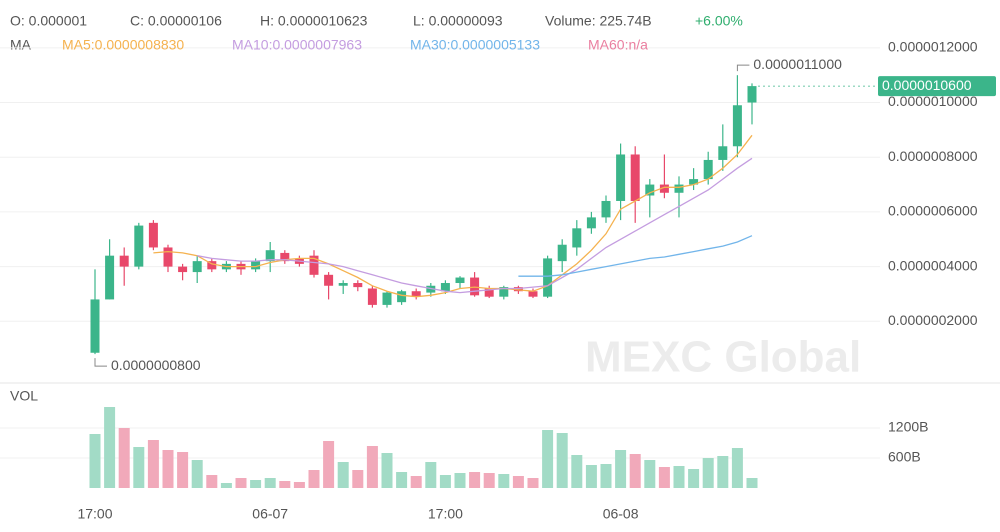 The height and width of the screenshot is (532, 1000). What do you see at coordinates (458, 21) in the screenshot?
I see `header-low: L: 0.00000093` at bounding box center [458, 21].